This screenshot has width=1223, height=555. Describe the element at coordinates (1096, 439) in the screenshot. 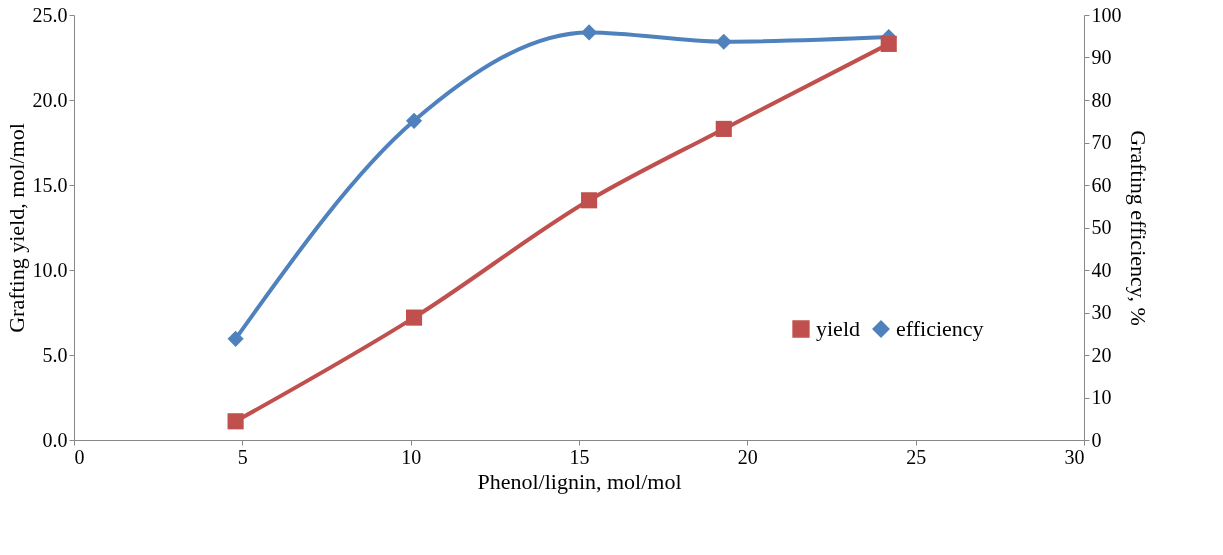

I see `y2-tick-label: 0` at that location.